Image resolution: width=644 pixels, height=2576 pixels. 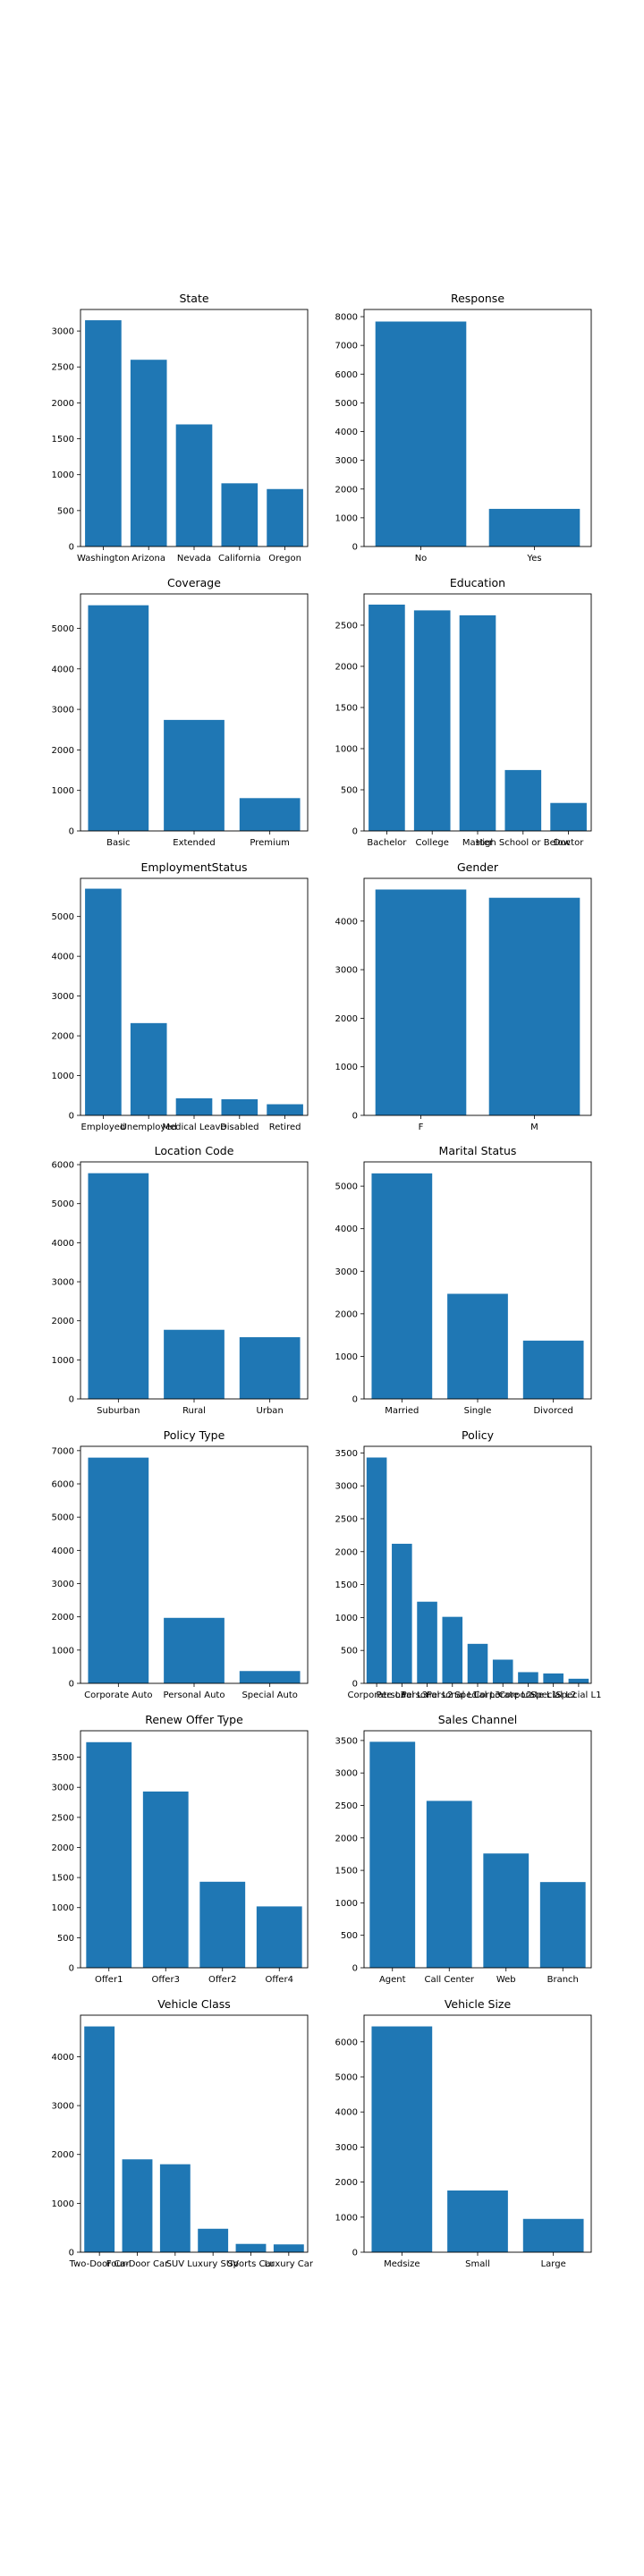 I want to click on x-tick-label: Employed, so click(x=103, y=1127).